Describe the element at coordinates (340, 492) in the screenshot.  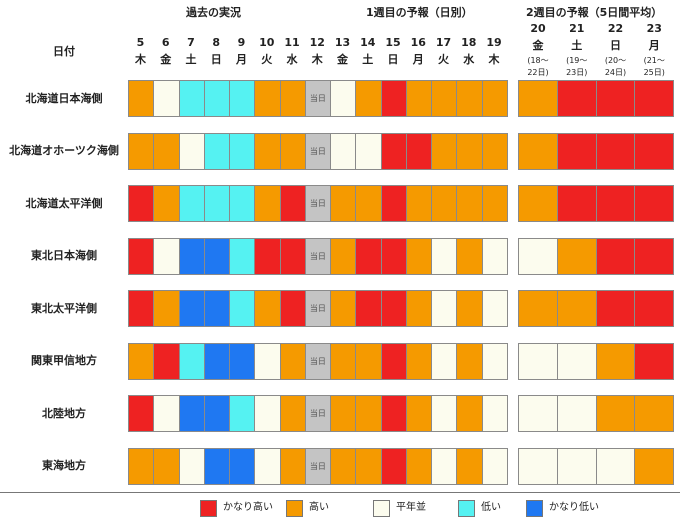
I see `legend-separator` at that location.